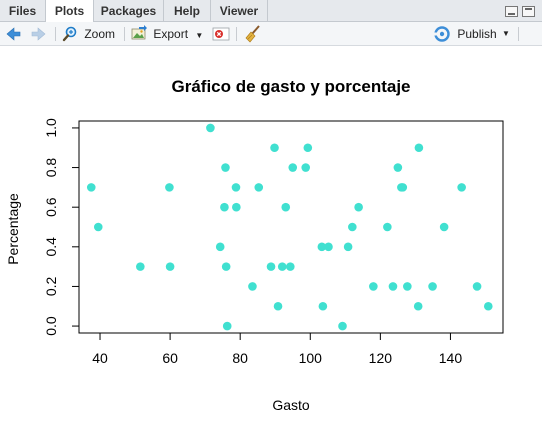 Image resolution: width=542 pixels, height=432 pixels. What do you see at coordinates (511, 11) in the screenshot?
I see `minimize-pane-icon` at bounding box center [511, 11].